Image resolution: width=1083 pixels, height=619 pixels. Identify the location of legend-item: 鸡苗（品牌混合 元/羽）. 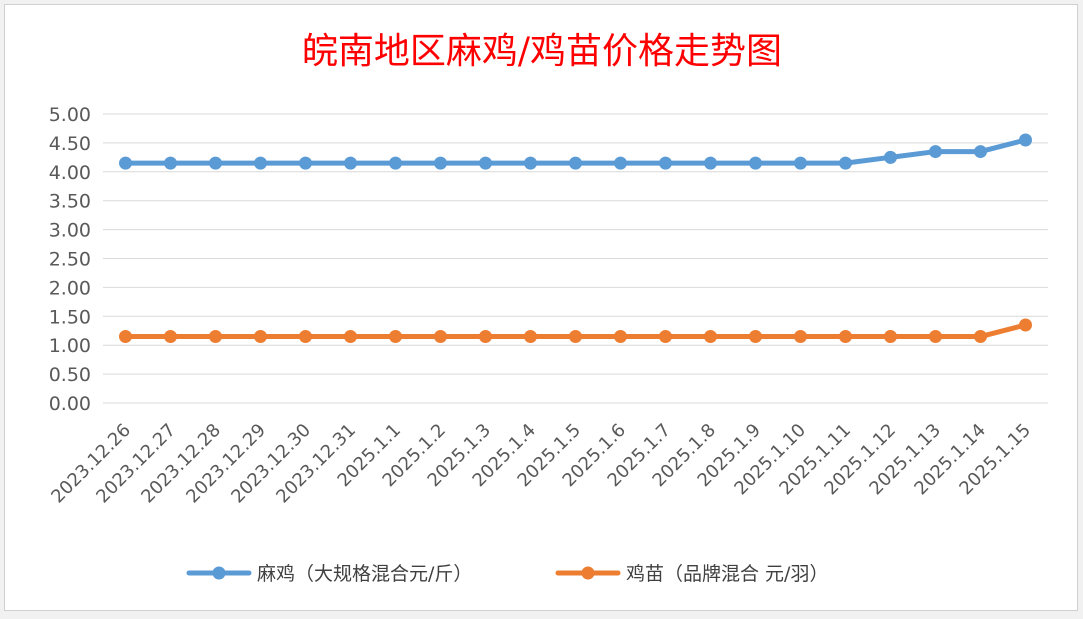
(691, 574).